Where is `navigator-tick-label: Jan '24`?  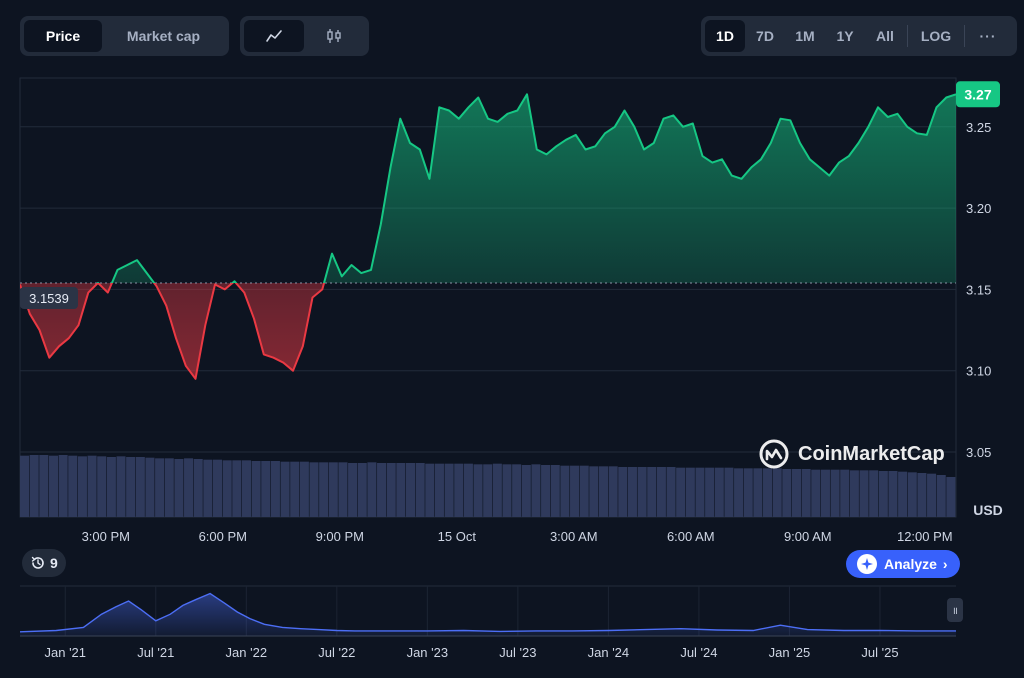
navigator-tick-label: Jan '24 is located at coordinates (609, 652).